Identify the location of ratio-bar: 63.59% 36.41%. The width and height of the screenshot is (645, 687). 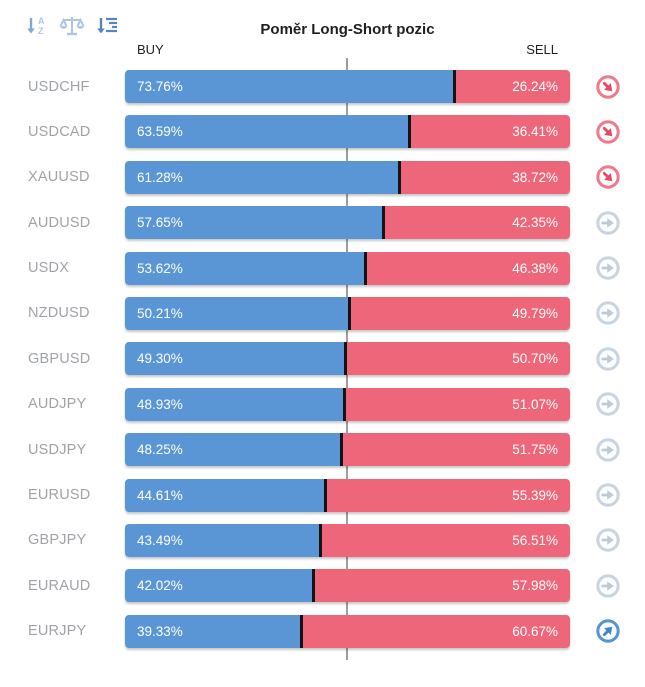
(347, 132).